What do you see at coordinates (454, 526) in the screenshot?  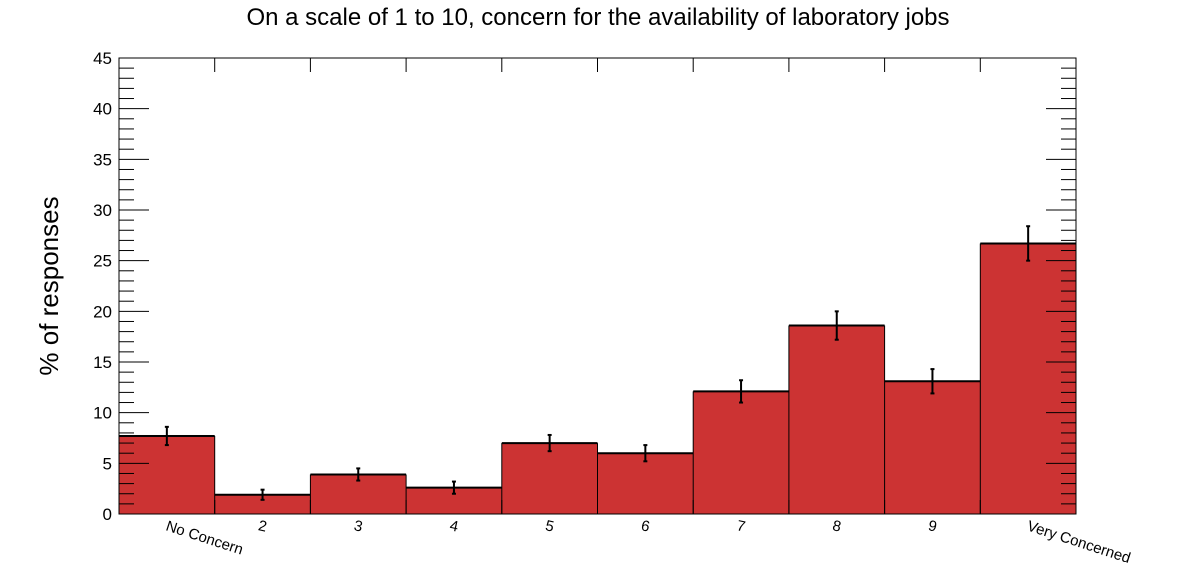 I see `x-tick-label: 4` at bounding box center [454, 526].